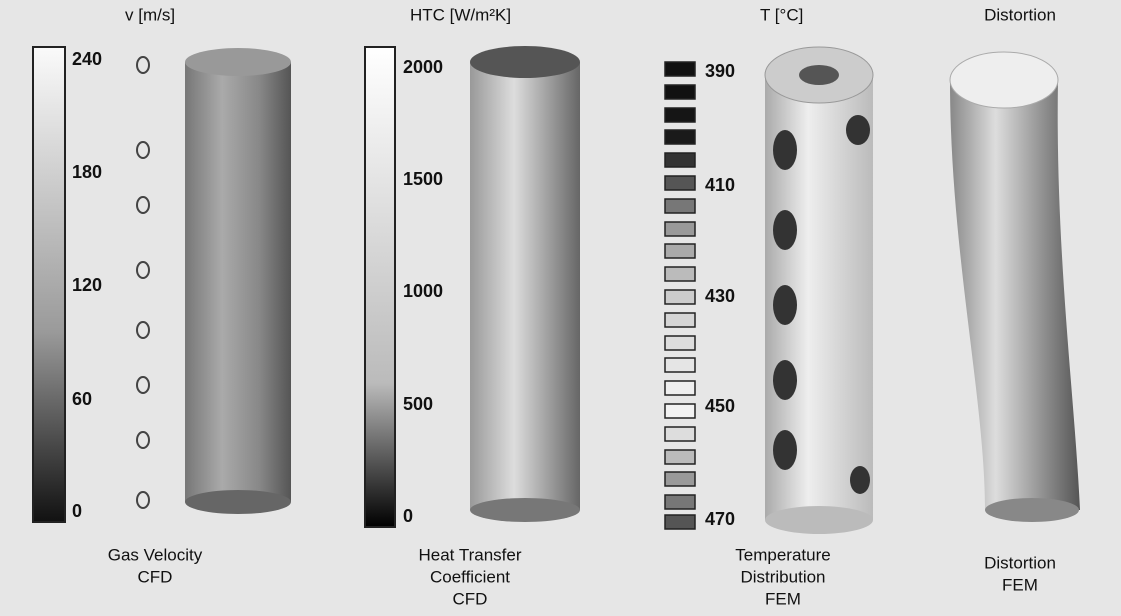  What do you see at coordinates (720, 519) in the screenshot?
I see `tick-label: 470` at bounding box center [720, 519].